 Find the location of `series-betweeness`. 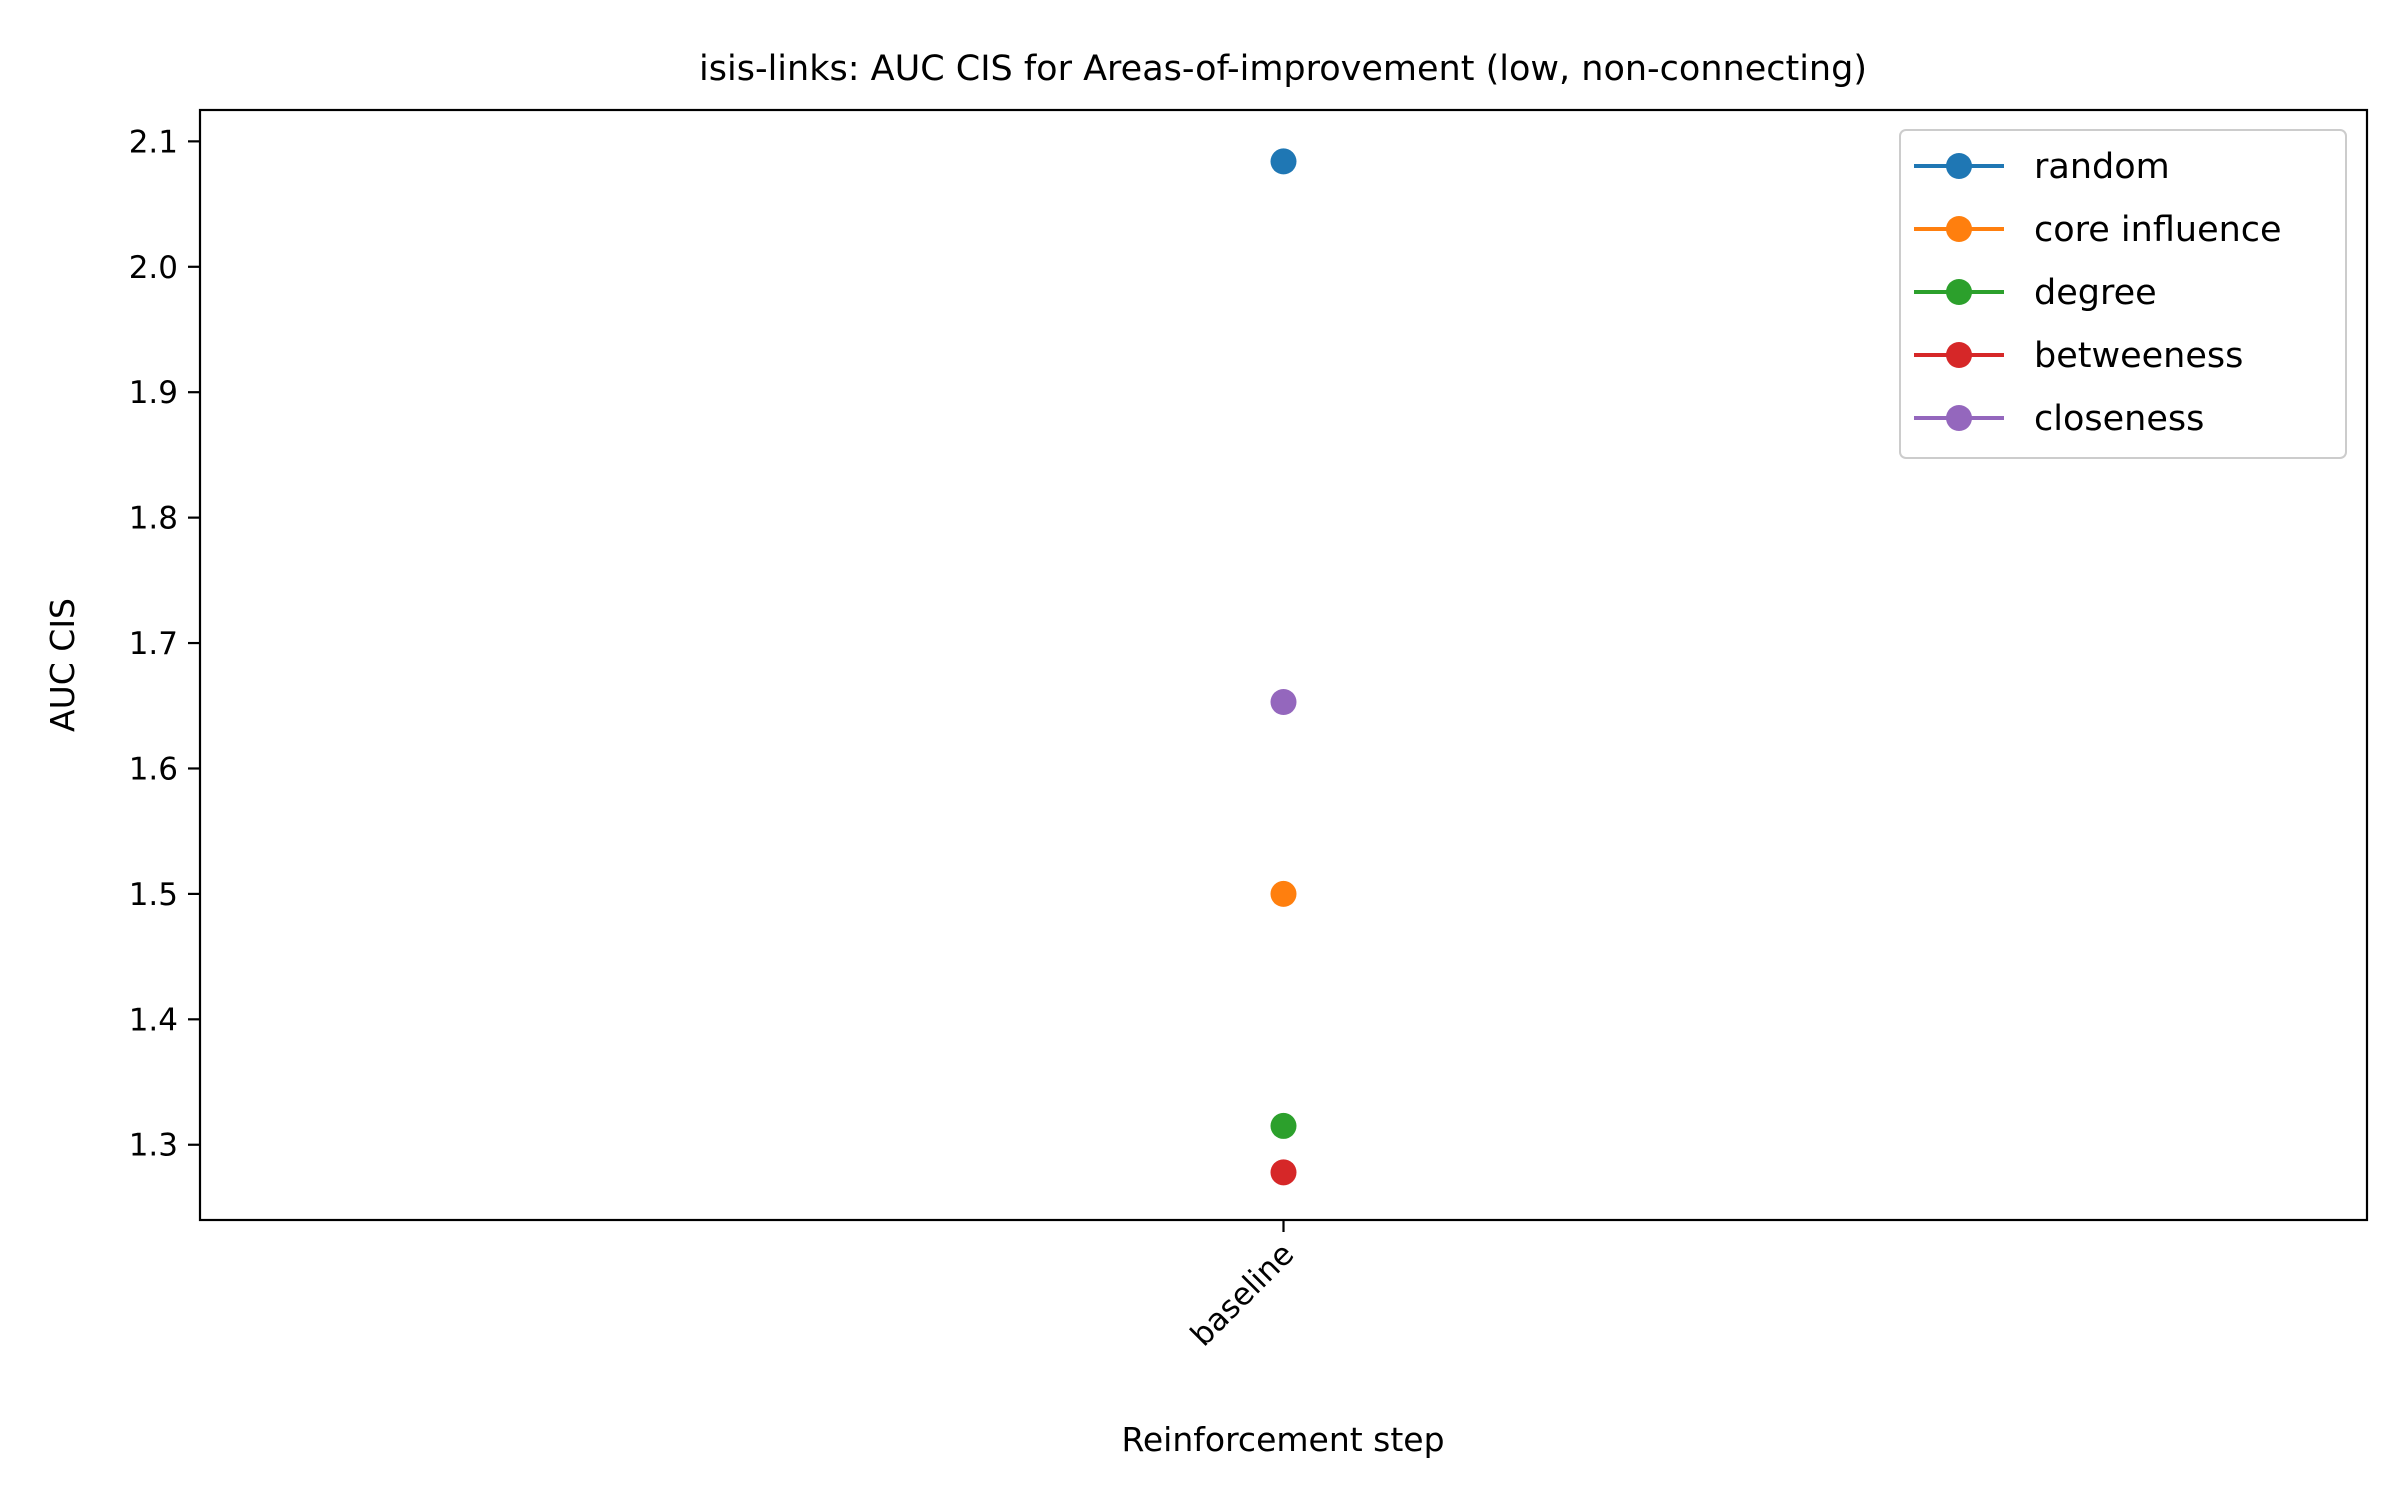

series-betweeness is located at coordinates (1283, 1172).